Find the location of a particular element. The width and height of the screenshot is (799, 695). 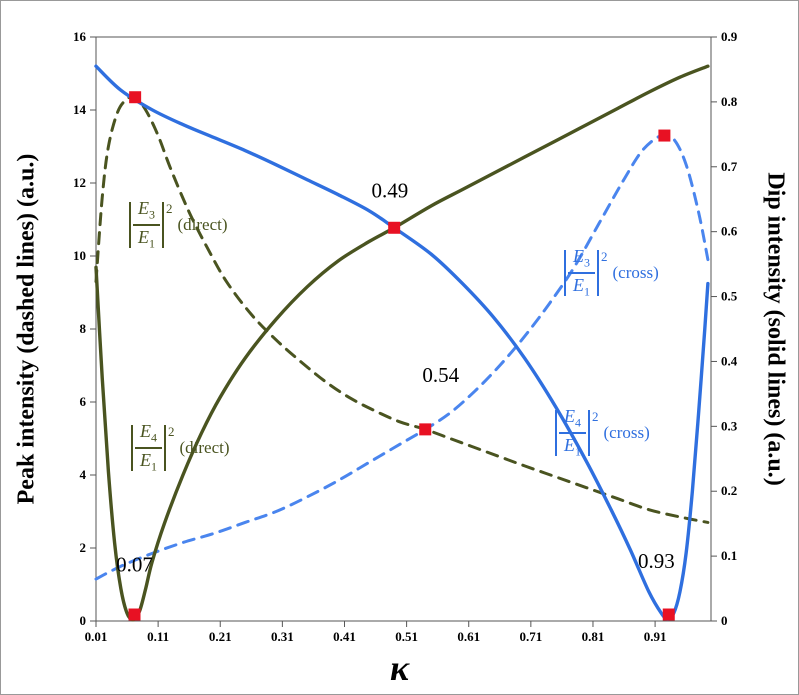

annotation-0.07: 0.07 is located at coordinates (134, 565).